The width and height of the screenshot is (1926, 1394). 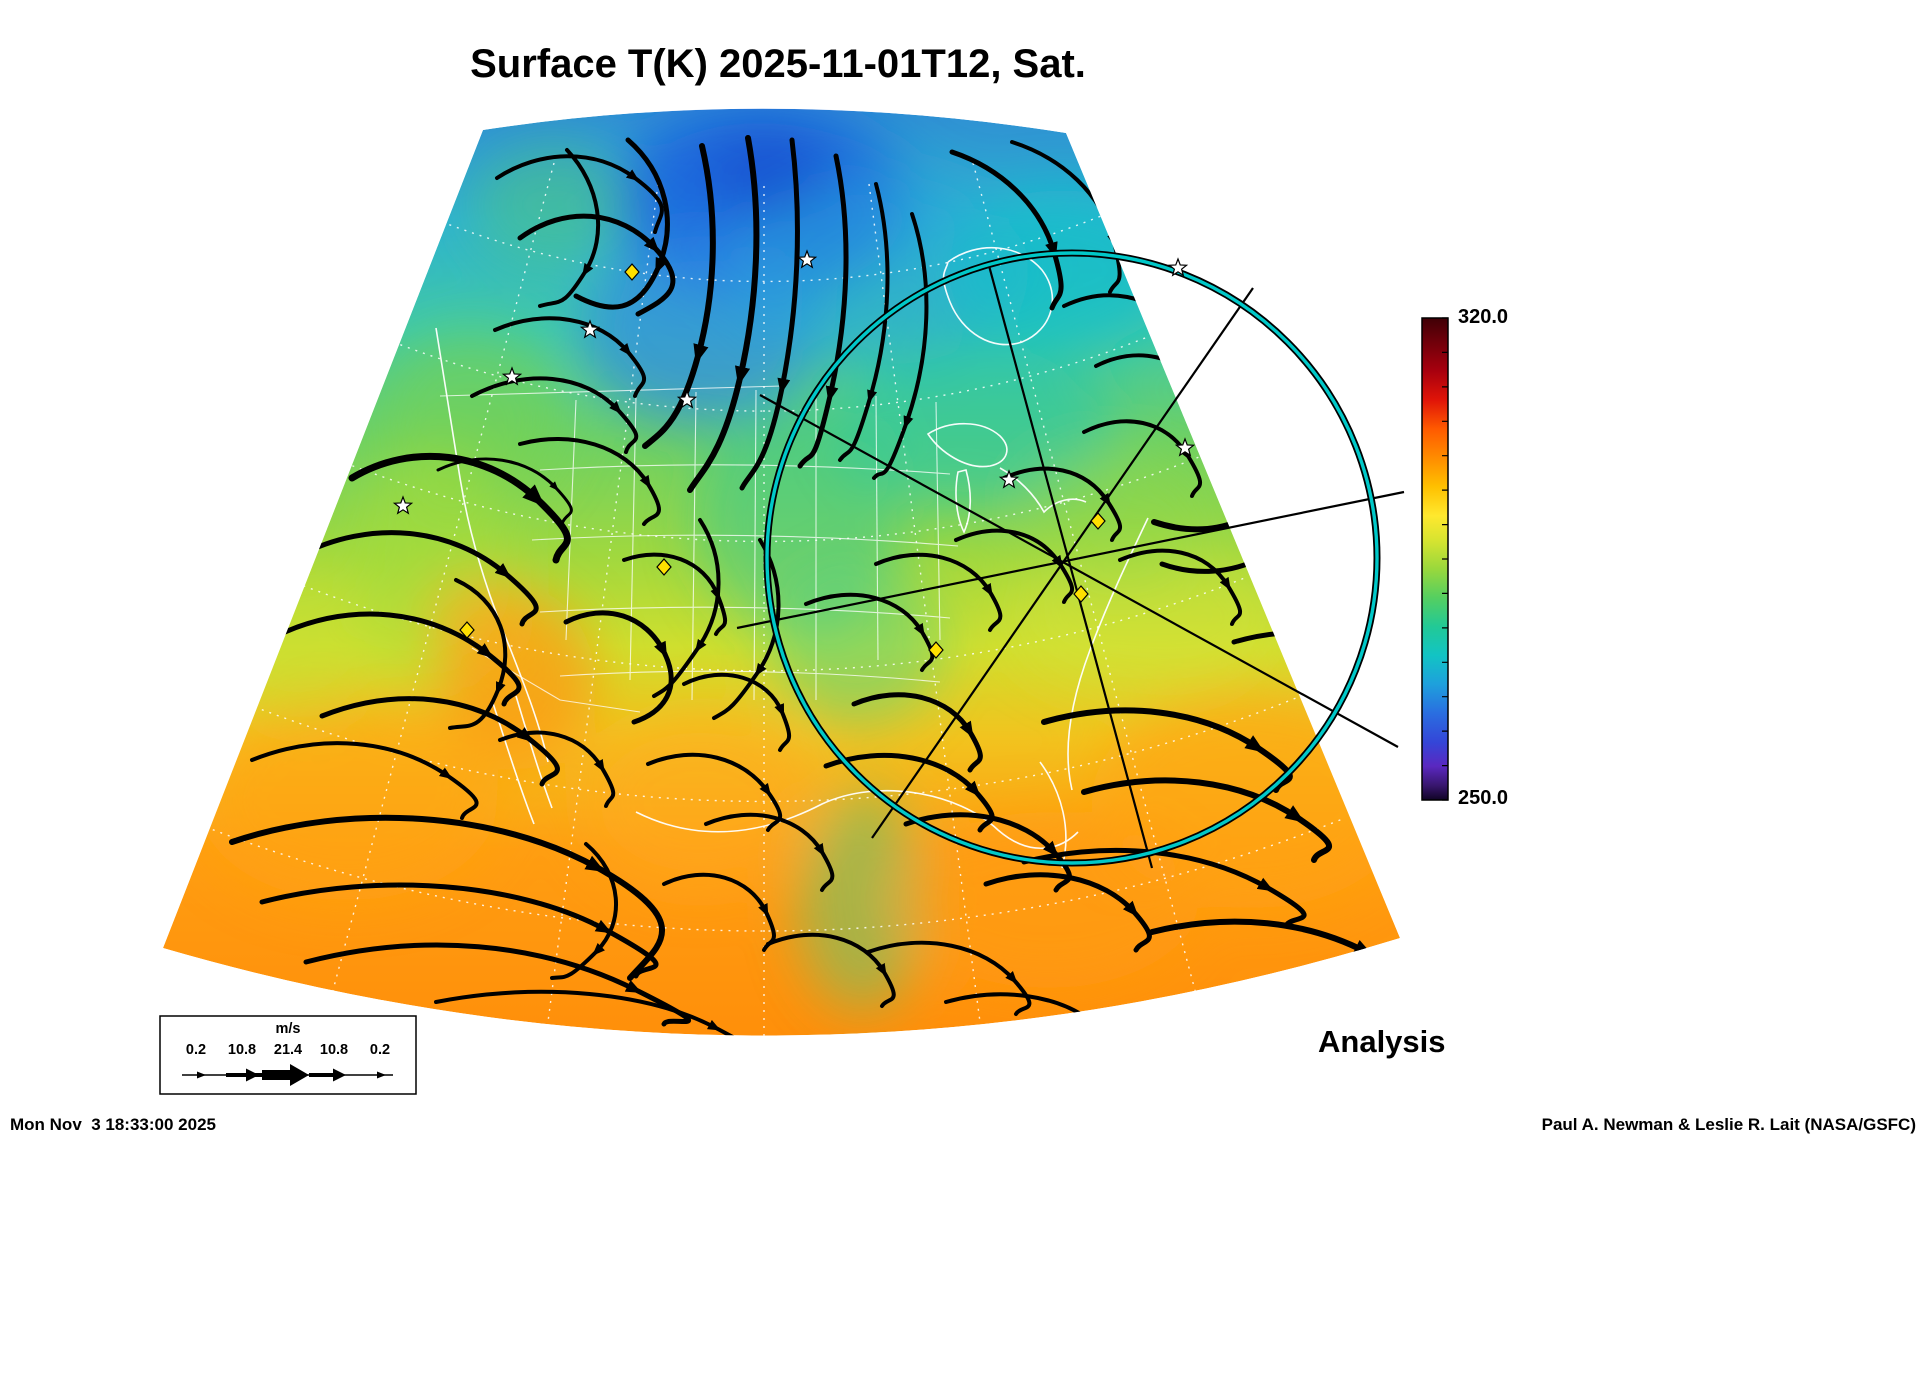 I want to click on wind-value-1: 10.8, so click(x=242, y=1050).